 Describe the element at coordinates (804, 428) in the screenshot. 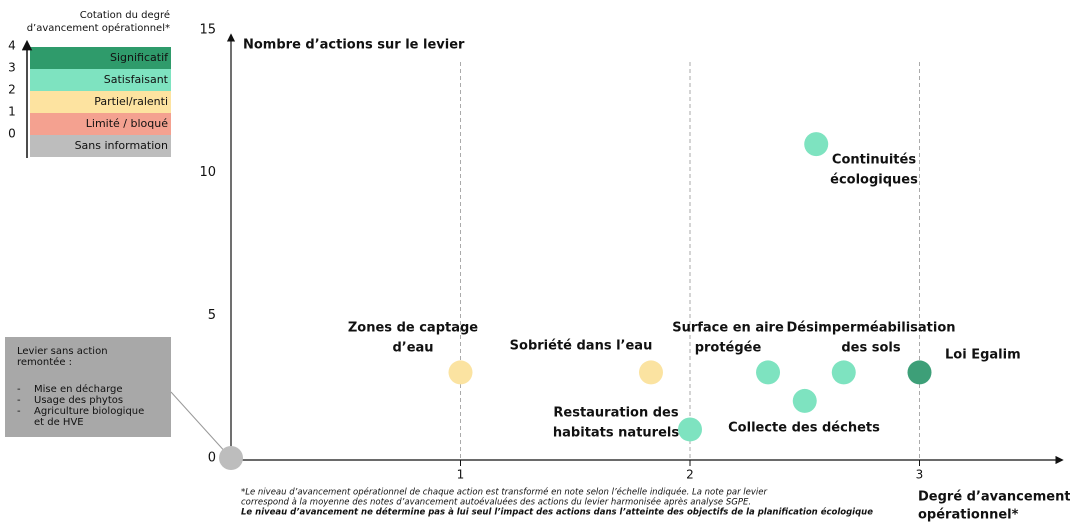

I see `point-label: Collecte des déchets` at that location.